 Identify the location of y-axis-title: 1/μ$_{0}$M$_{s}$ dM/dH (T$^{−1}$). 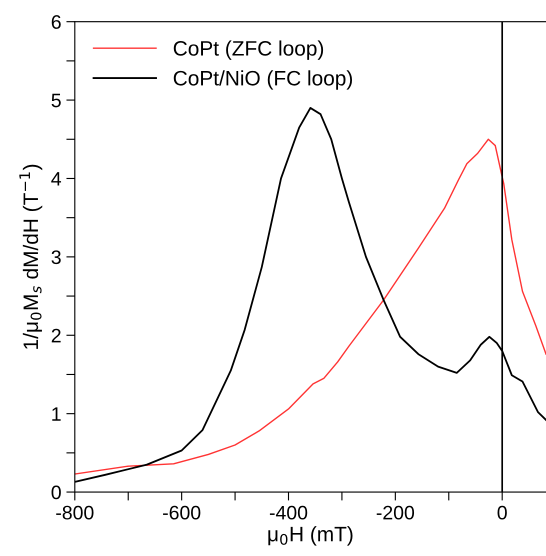
(30, 256).